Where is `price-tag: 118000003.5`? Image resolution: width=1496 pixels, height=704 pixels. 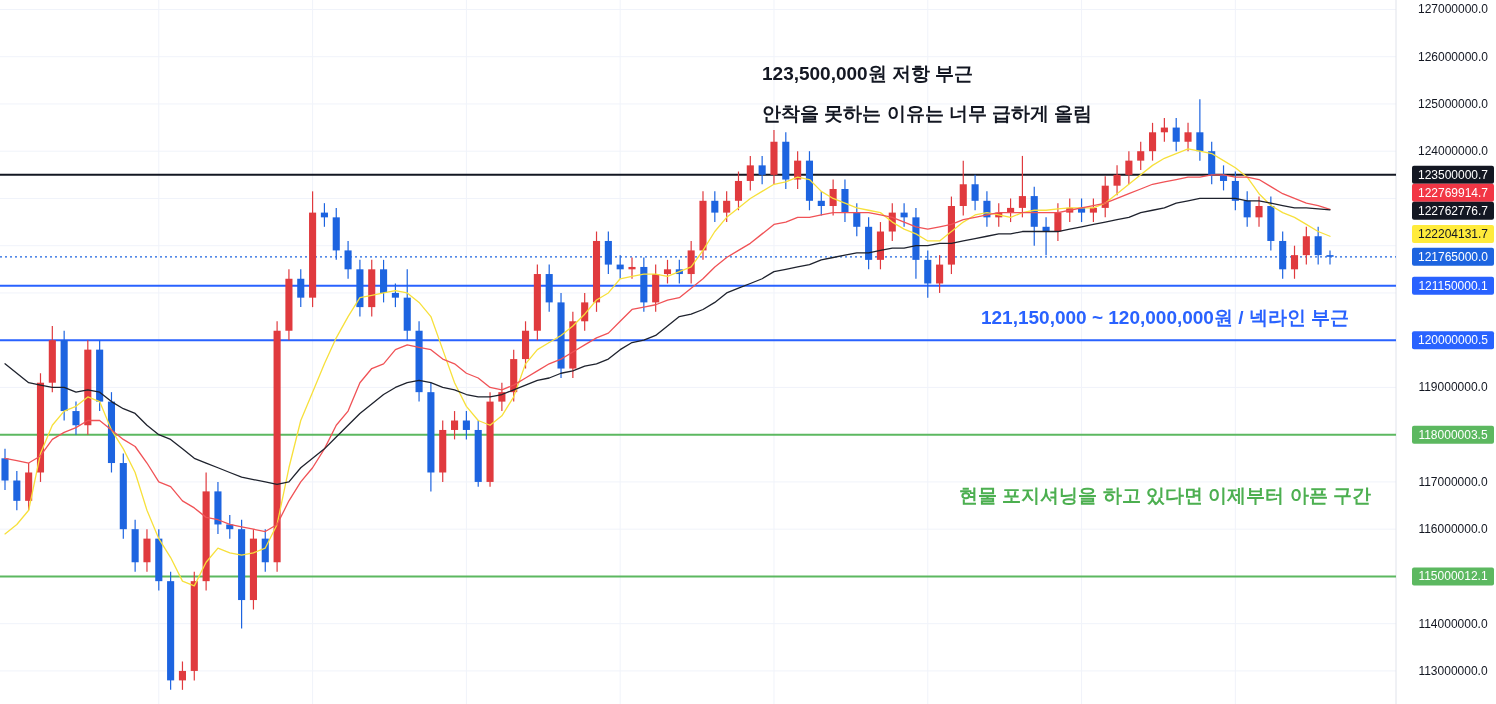
price-tag: 118000003.5 is located at coordinates (1453, 434).